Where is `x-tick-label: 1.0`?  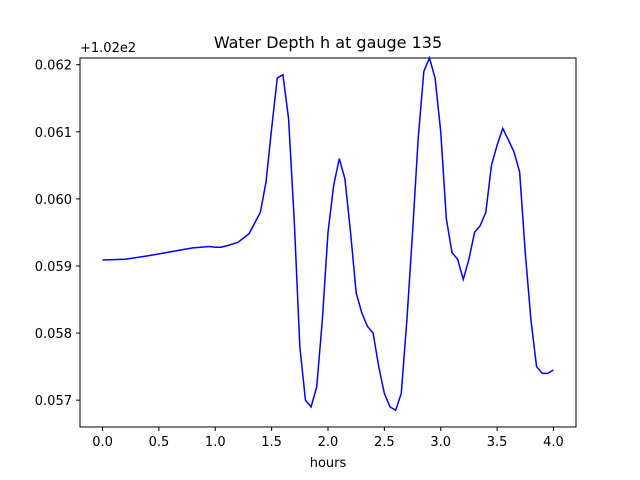 x-tick-label: 1.0 is located at coordinates (215, 442).